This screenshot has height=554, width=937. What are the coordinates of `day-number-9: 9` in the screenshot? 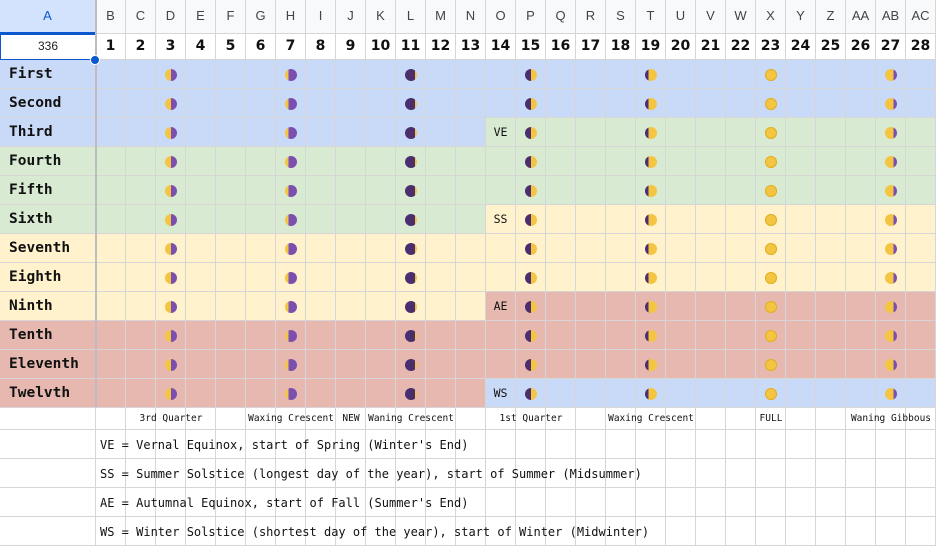 It's located at (351, 47).